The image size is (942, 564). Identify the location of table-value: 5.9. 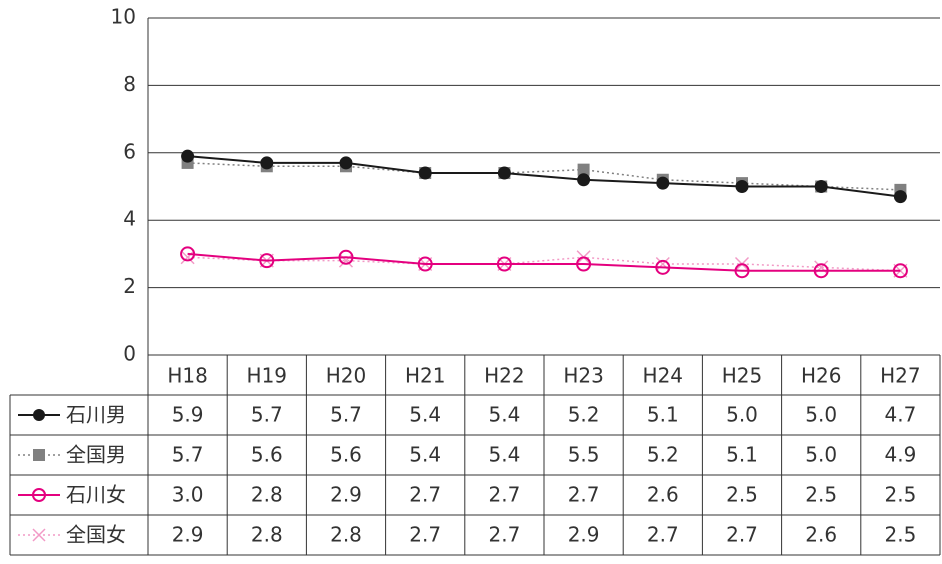
(188, 415).